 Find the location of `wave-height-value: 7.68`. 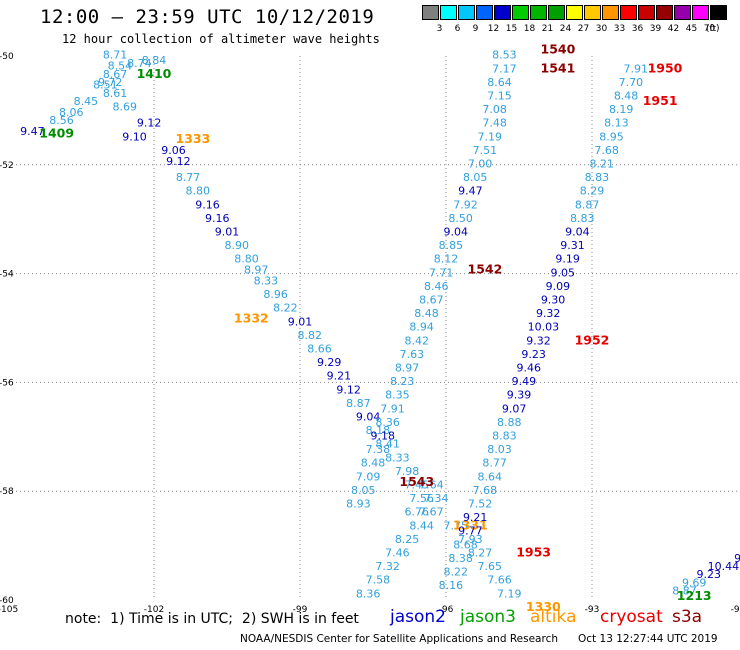

wave-height-value: 7.68 is located at coordinates (606, 150).